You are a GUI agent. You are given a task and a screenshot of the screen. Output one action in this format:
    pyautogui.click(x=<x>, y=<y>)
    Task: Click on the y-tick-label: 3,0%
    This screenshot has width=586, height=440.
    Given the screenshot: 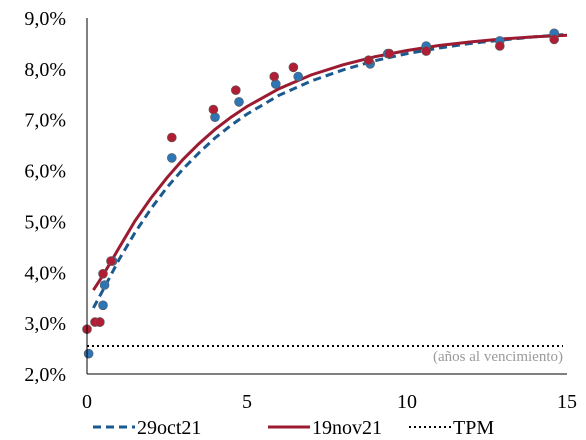 What is the action you would take?
    pyautogui.click(x=45, y=324)
    